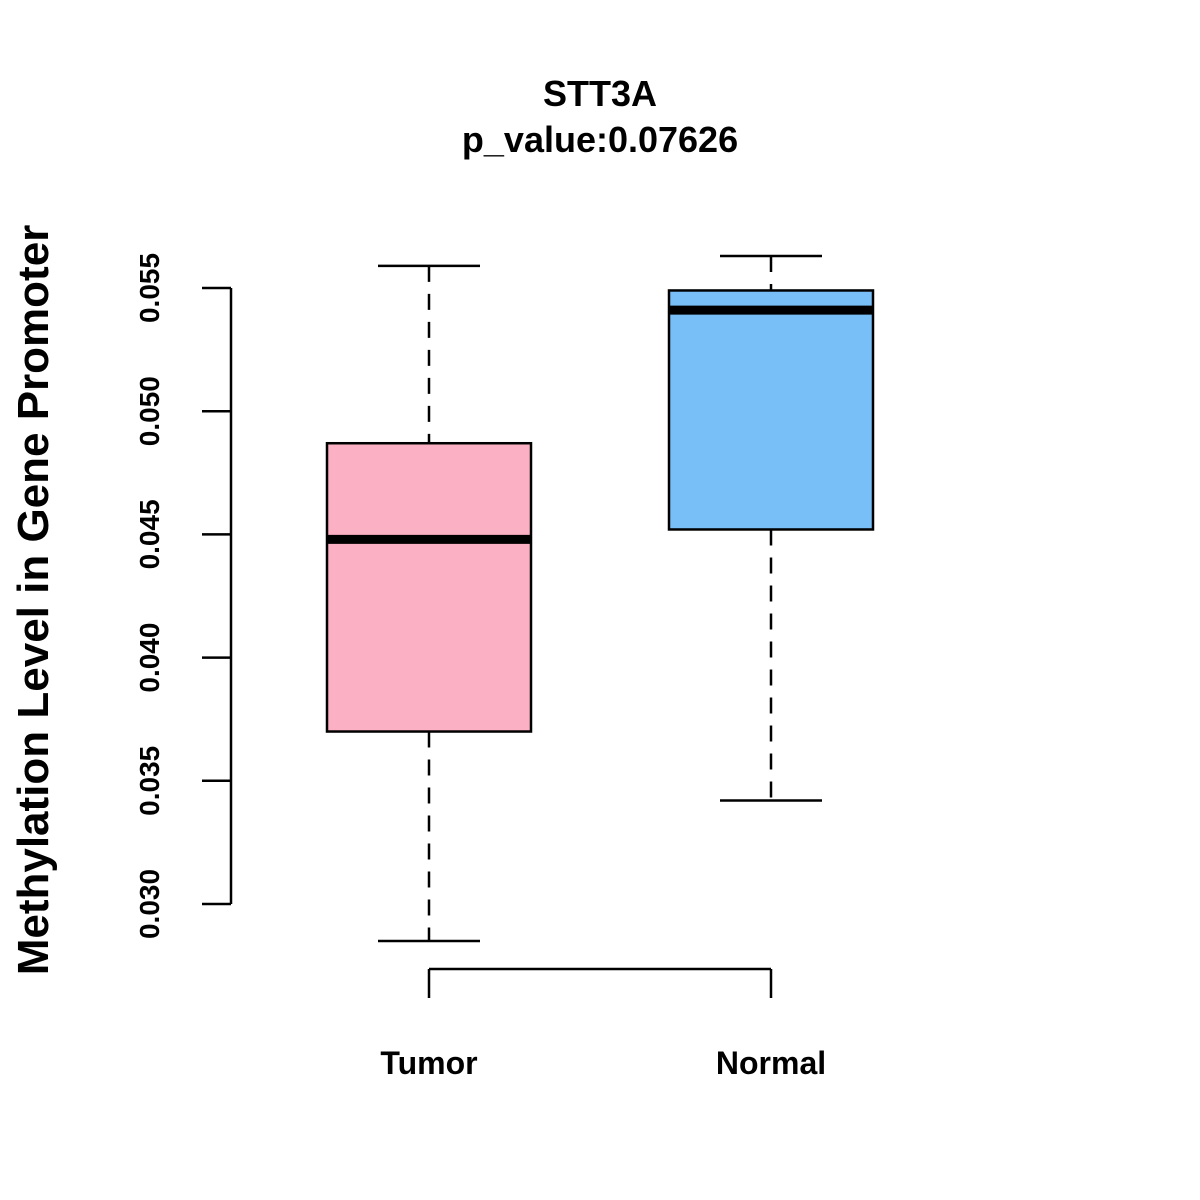 Image resolution: width=1200 pixels, height=1200 pixels. Describe the element at coordinates (600, 93) in the screenshot. I see `chart-title: STT3A` at that location.